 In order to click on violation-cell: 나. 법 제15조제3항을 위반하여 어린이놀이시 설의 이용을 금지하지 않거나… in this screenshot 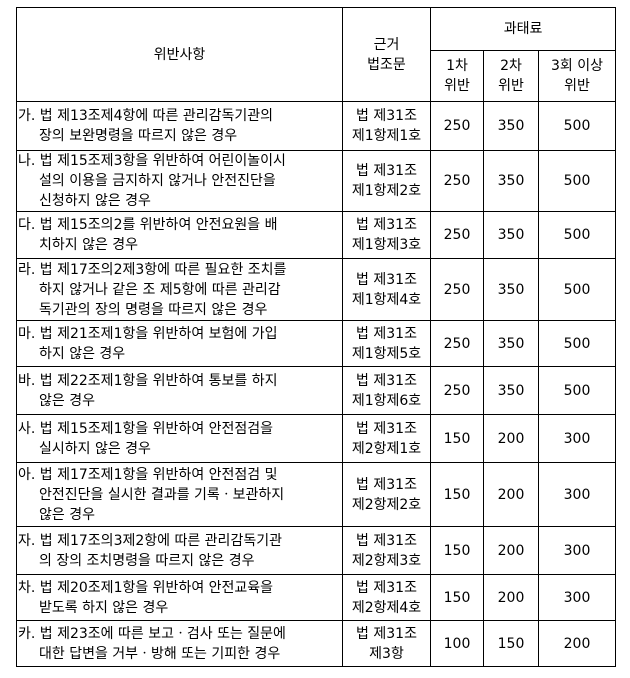, I will do `click(179, 181)`.